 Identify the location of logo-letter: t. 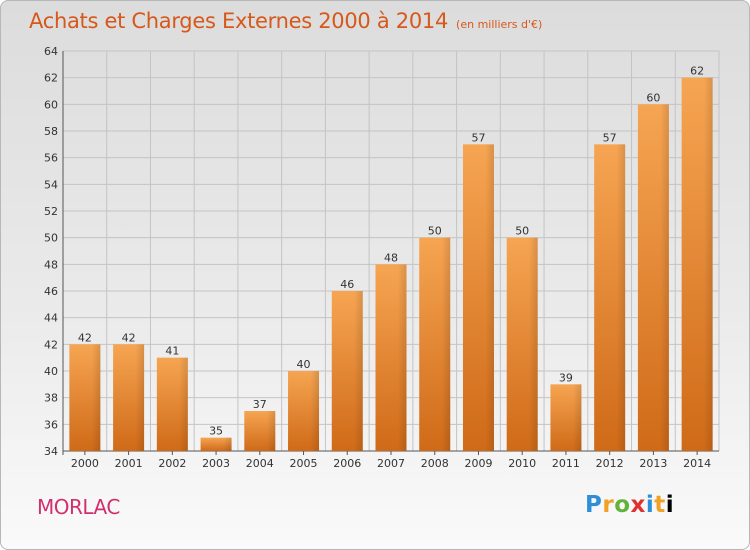
(660, 505).